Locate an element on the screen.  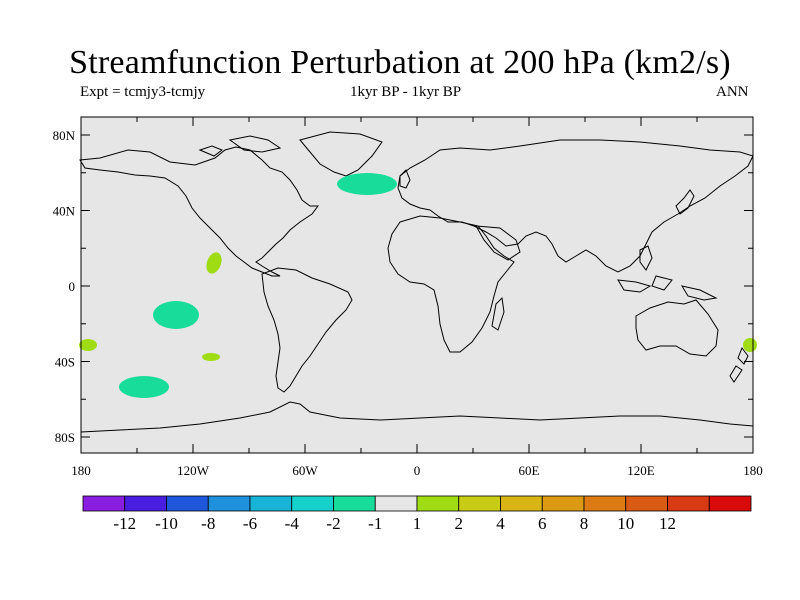
colorbar-label: 4 is located at coordinates (500, 523).